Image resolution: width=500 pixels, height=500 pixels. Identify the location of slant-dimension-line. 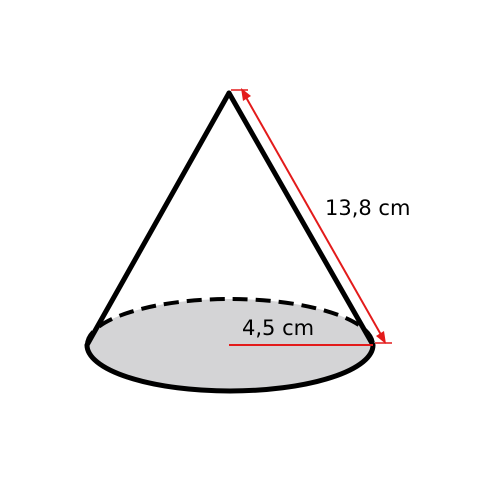
(313, 216).